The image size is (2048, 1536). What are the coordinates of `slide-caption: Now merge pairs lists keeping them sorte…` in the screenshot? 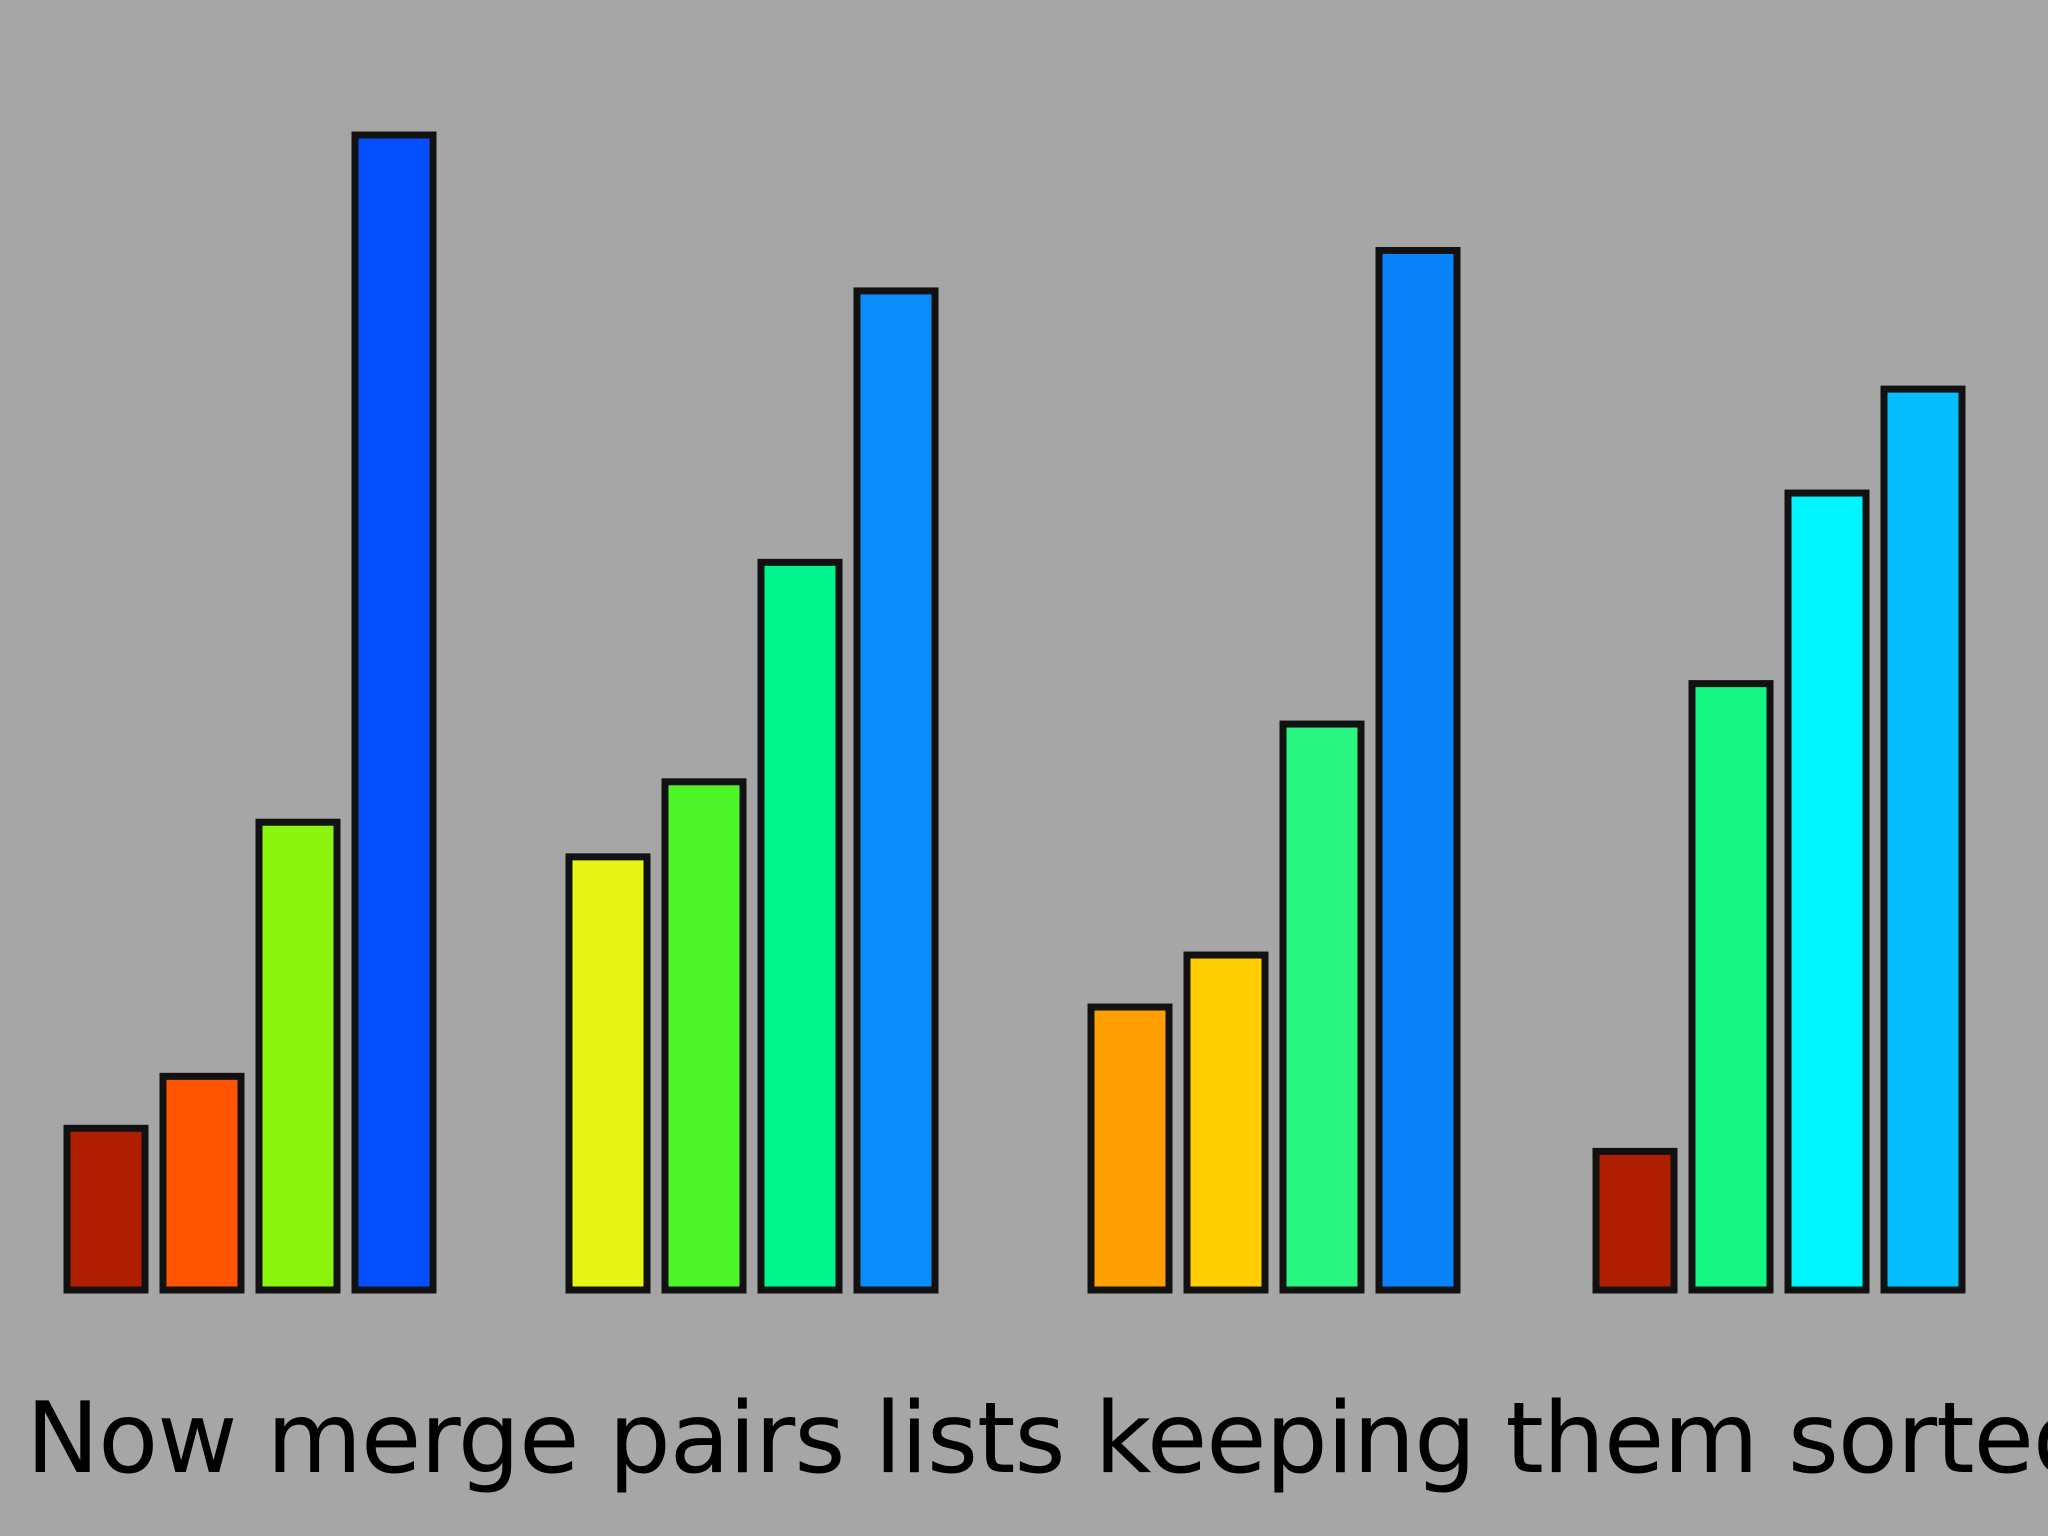 It's located at (1037, 1439).